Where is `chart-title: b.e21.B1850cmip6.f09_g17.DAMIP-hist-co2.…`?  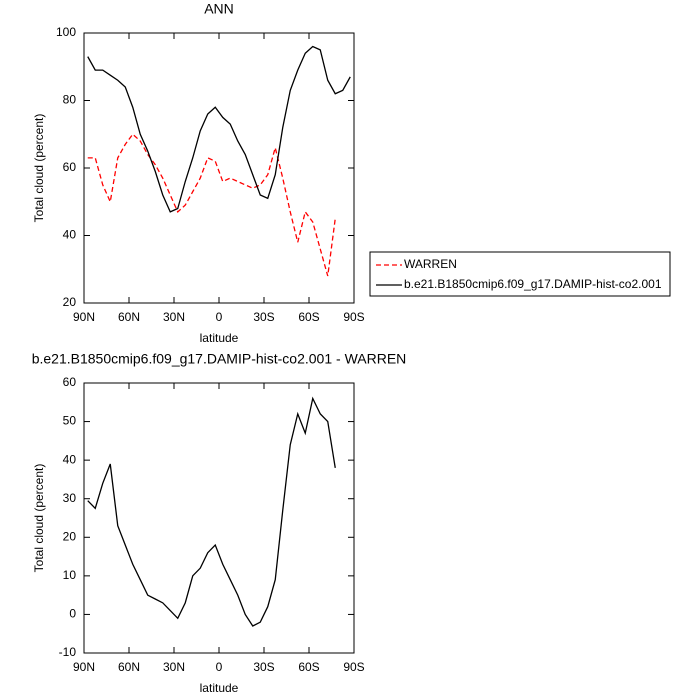
chart-title: b.e21.B1850cmip6.f09_g17.DAMIP-hist-co2.… is located at coordinates (219, 359).